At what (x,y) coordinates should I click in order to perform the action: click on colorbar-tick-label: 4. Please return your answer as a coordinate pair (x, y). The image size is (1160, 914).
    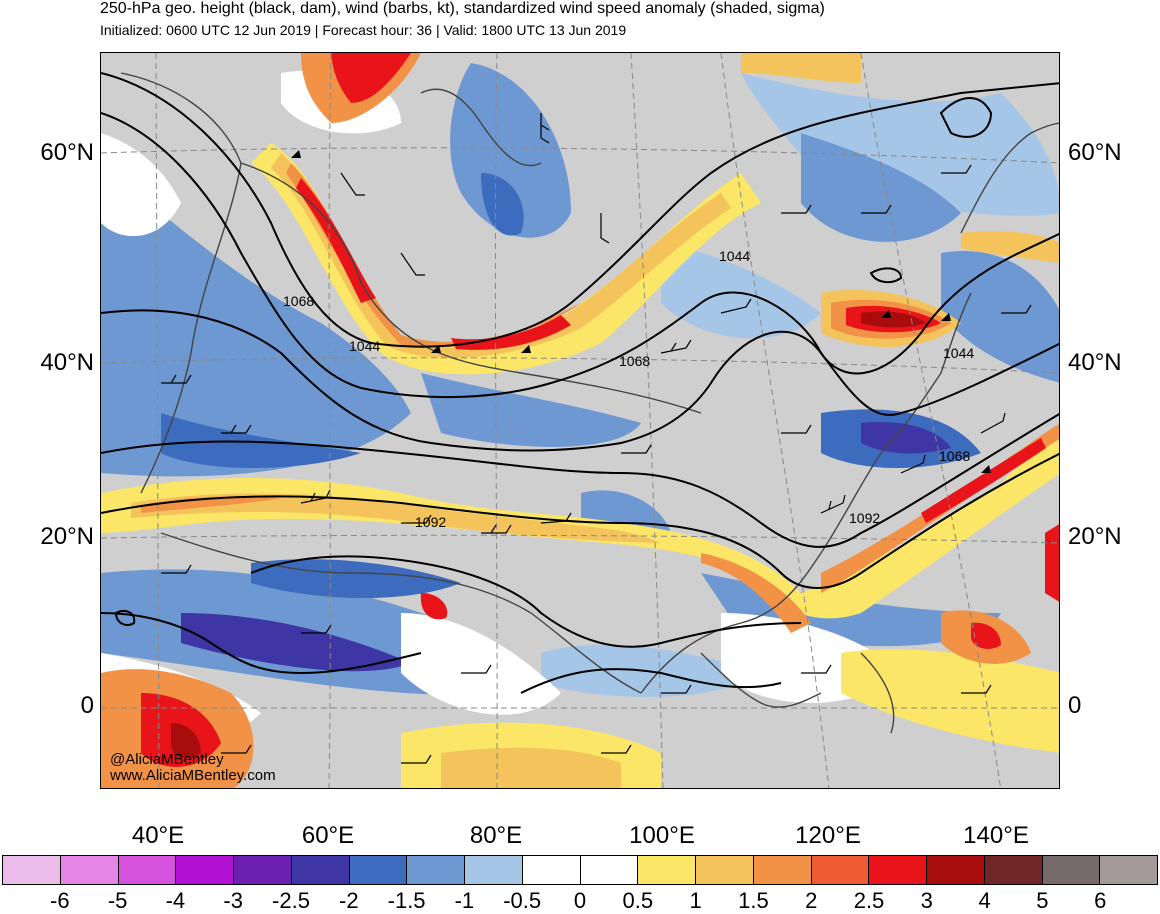
    Looking at the image, I should click on (984, 900).